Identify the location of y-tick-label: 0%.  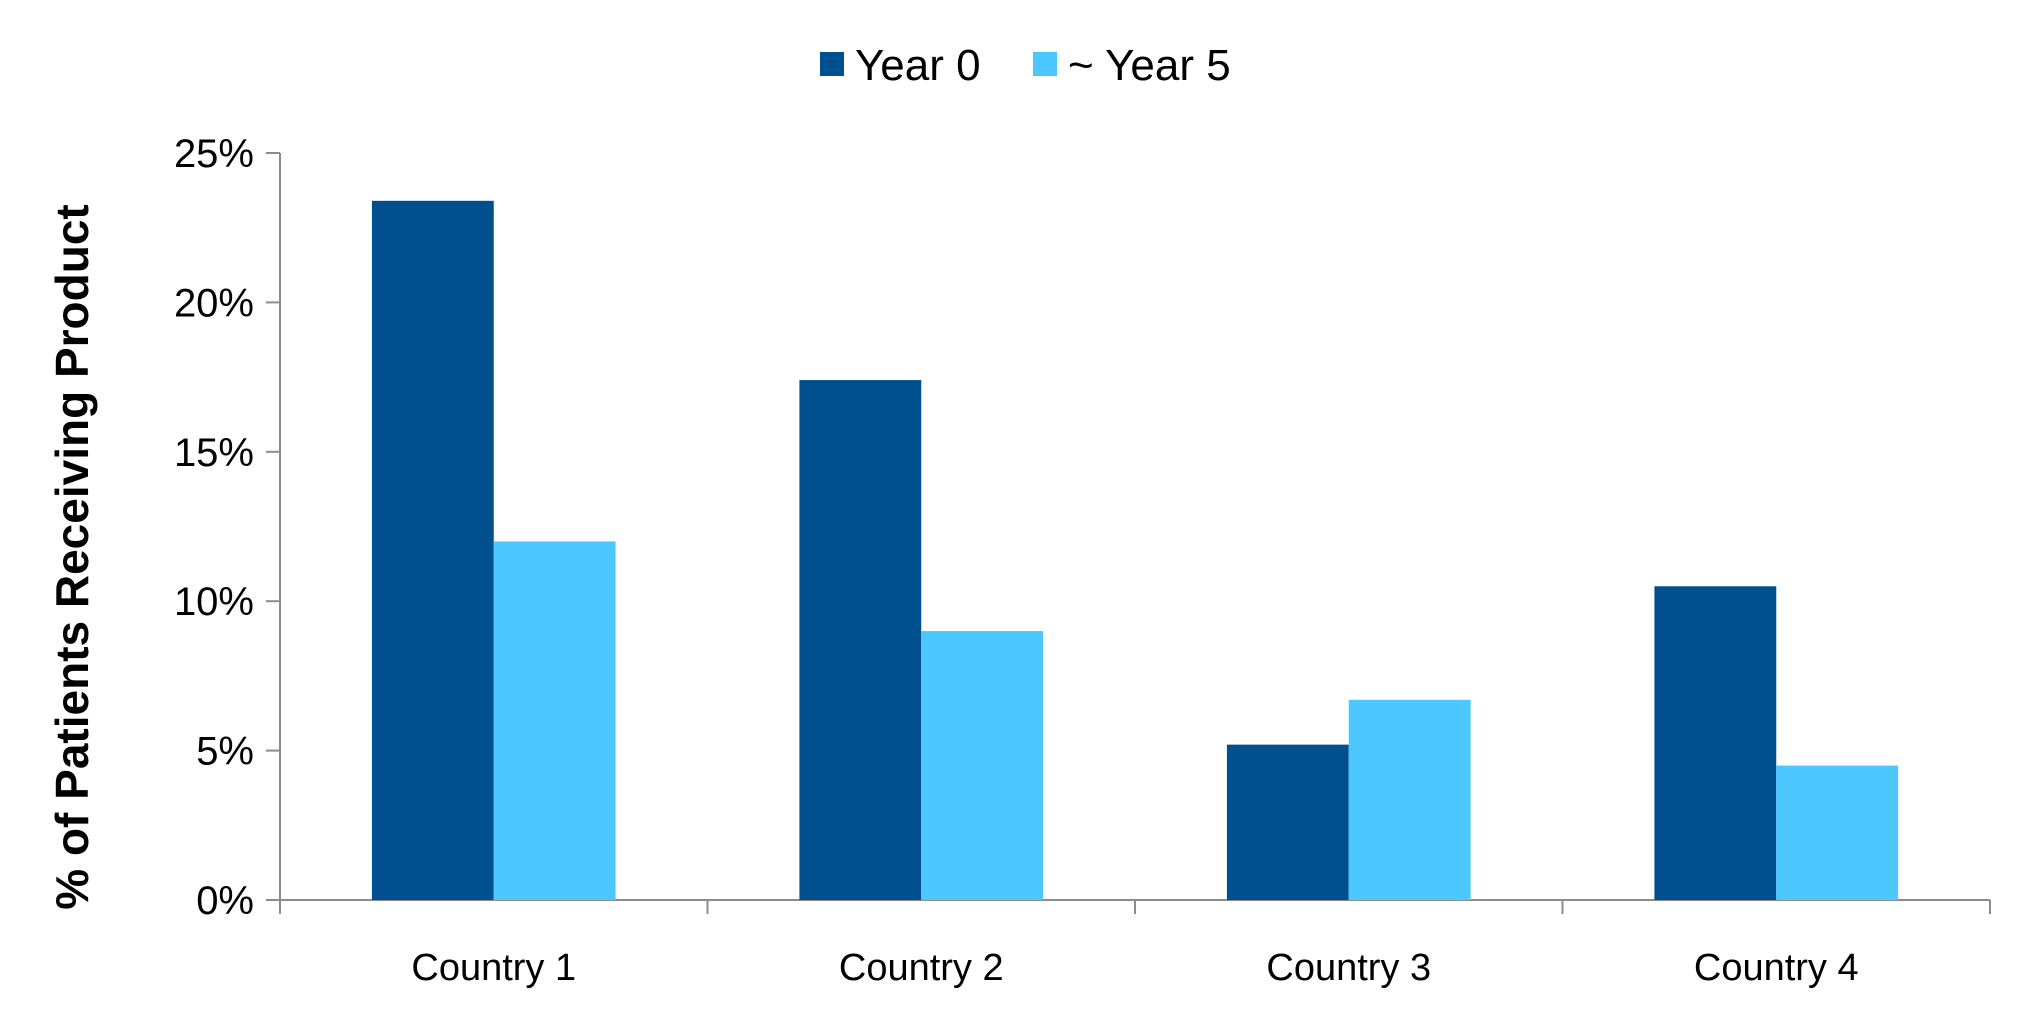
(225, 901).